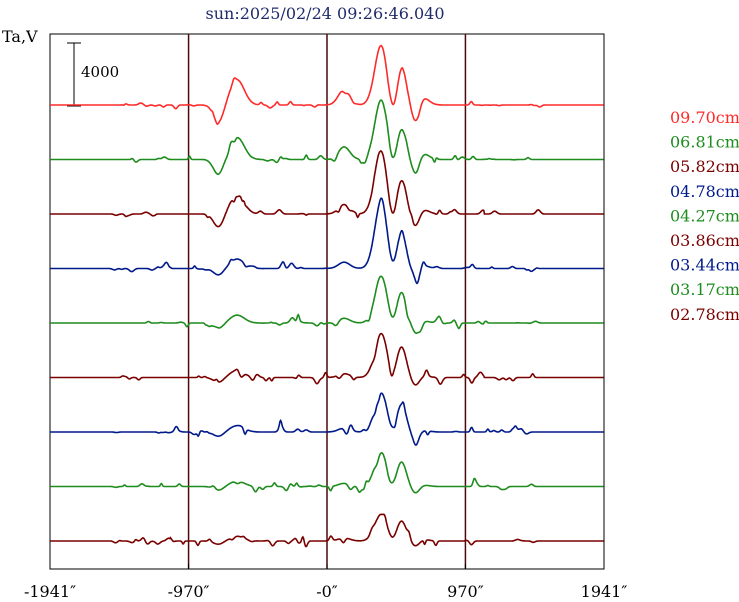  Describe the element at coordinates (704, 191) in the screenshot. I see `legend-entry-04.78cm: 04.78cm` at that location.